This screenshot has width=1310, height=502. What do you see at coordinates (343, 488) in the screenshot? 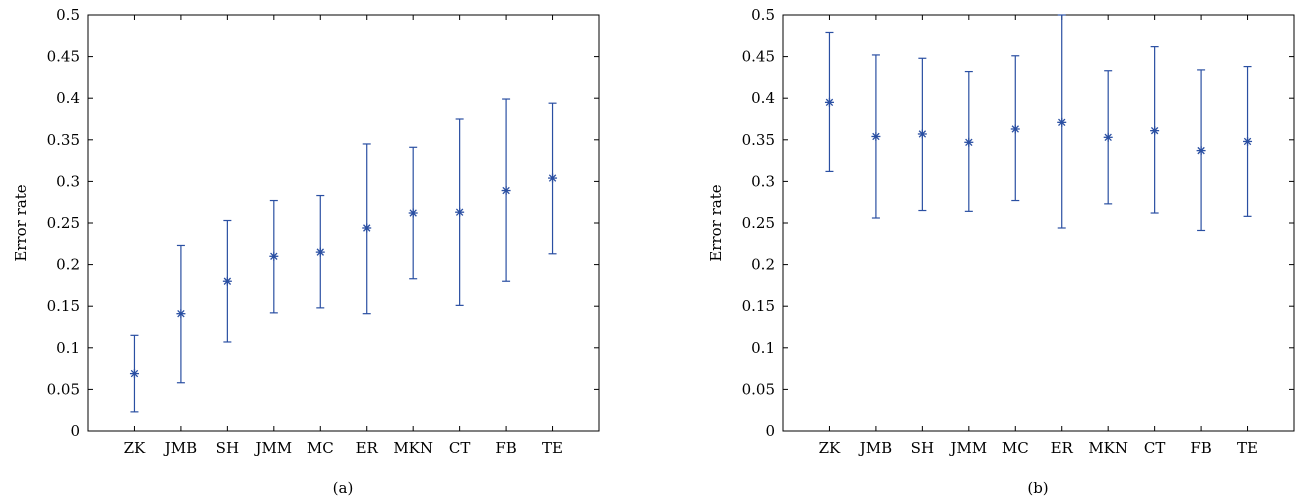
I see `panel-caption: (a)` at bounding box center [343, 488].